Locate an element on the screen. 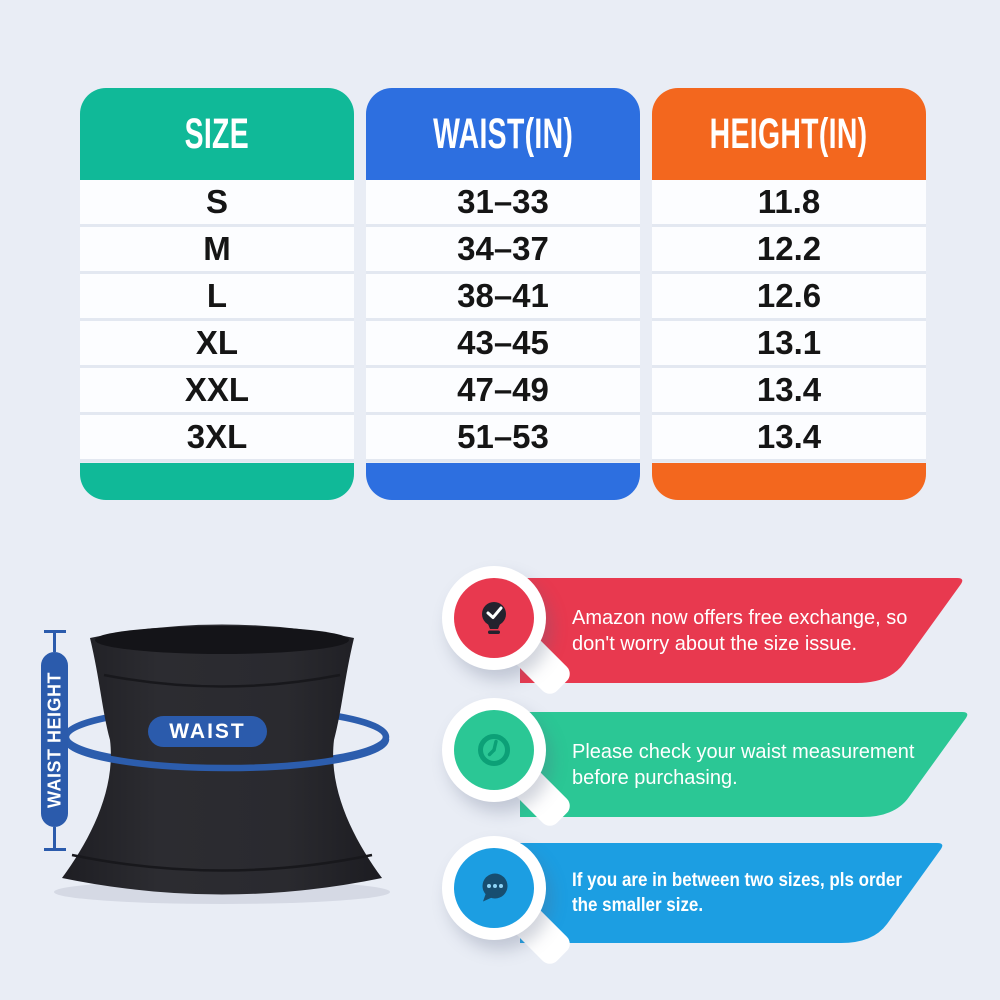 This screenshot has width=1000, height=1000. waist-cell: 43–45 is located at coordinates (503, 342).